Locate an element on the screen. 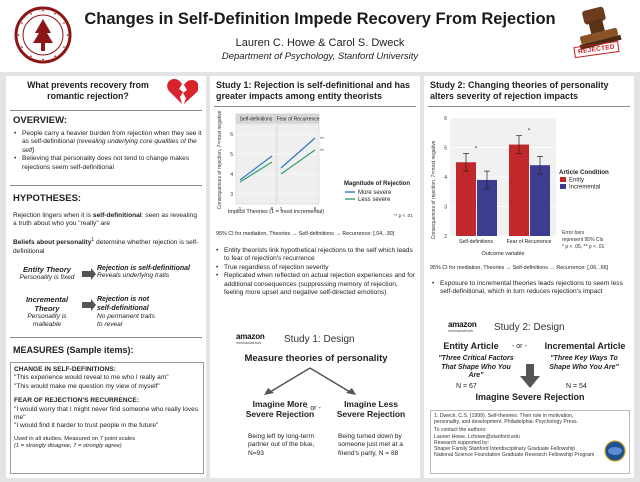  entity-result: Rejection is self-definitional is located at coordinates (143, 268).